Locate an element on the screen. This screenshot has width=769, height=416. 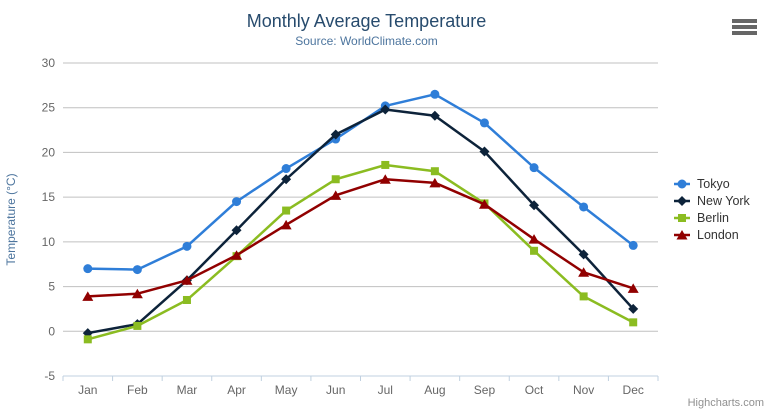
x-axis-tick-label: Sep is located at coordinates (485, 390).